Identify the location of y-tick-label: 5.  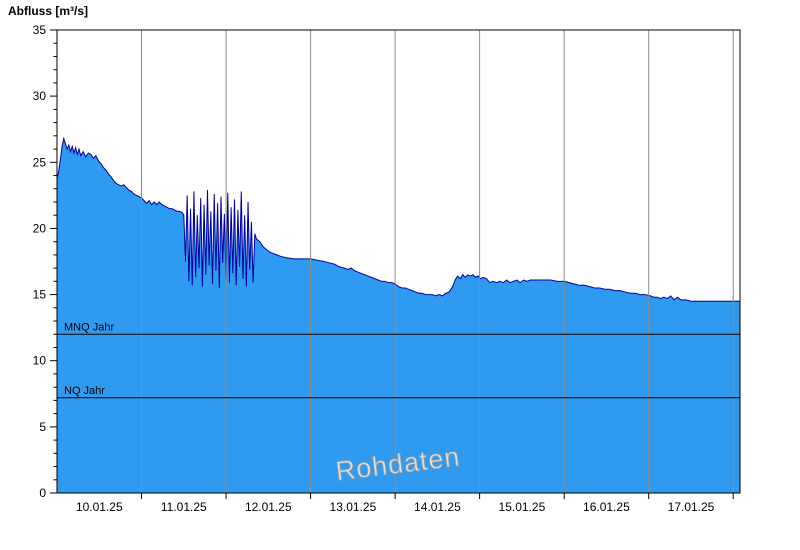
(42, 427).